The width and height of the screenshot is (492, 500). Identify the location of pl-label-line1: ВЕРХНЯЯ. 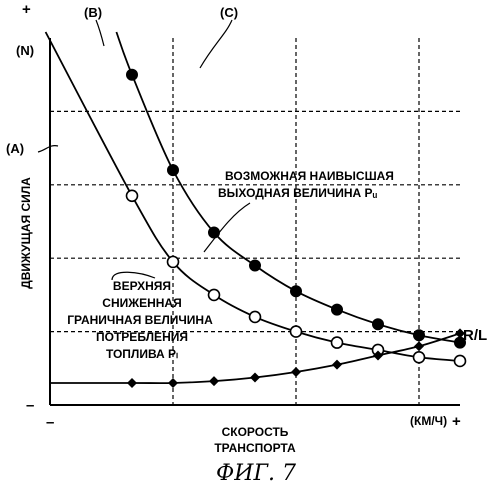
(142, 286).